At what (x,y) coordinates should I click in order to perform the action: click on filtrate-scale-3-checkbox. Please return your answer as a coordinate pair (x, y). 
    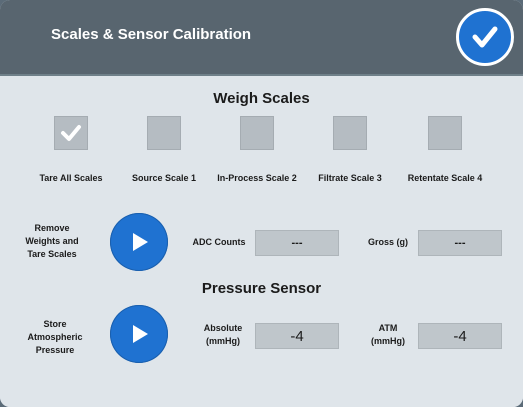
    Looking at the image, I should click on (350, 133).